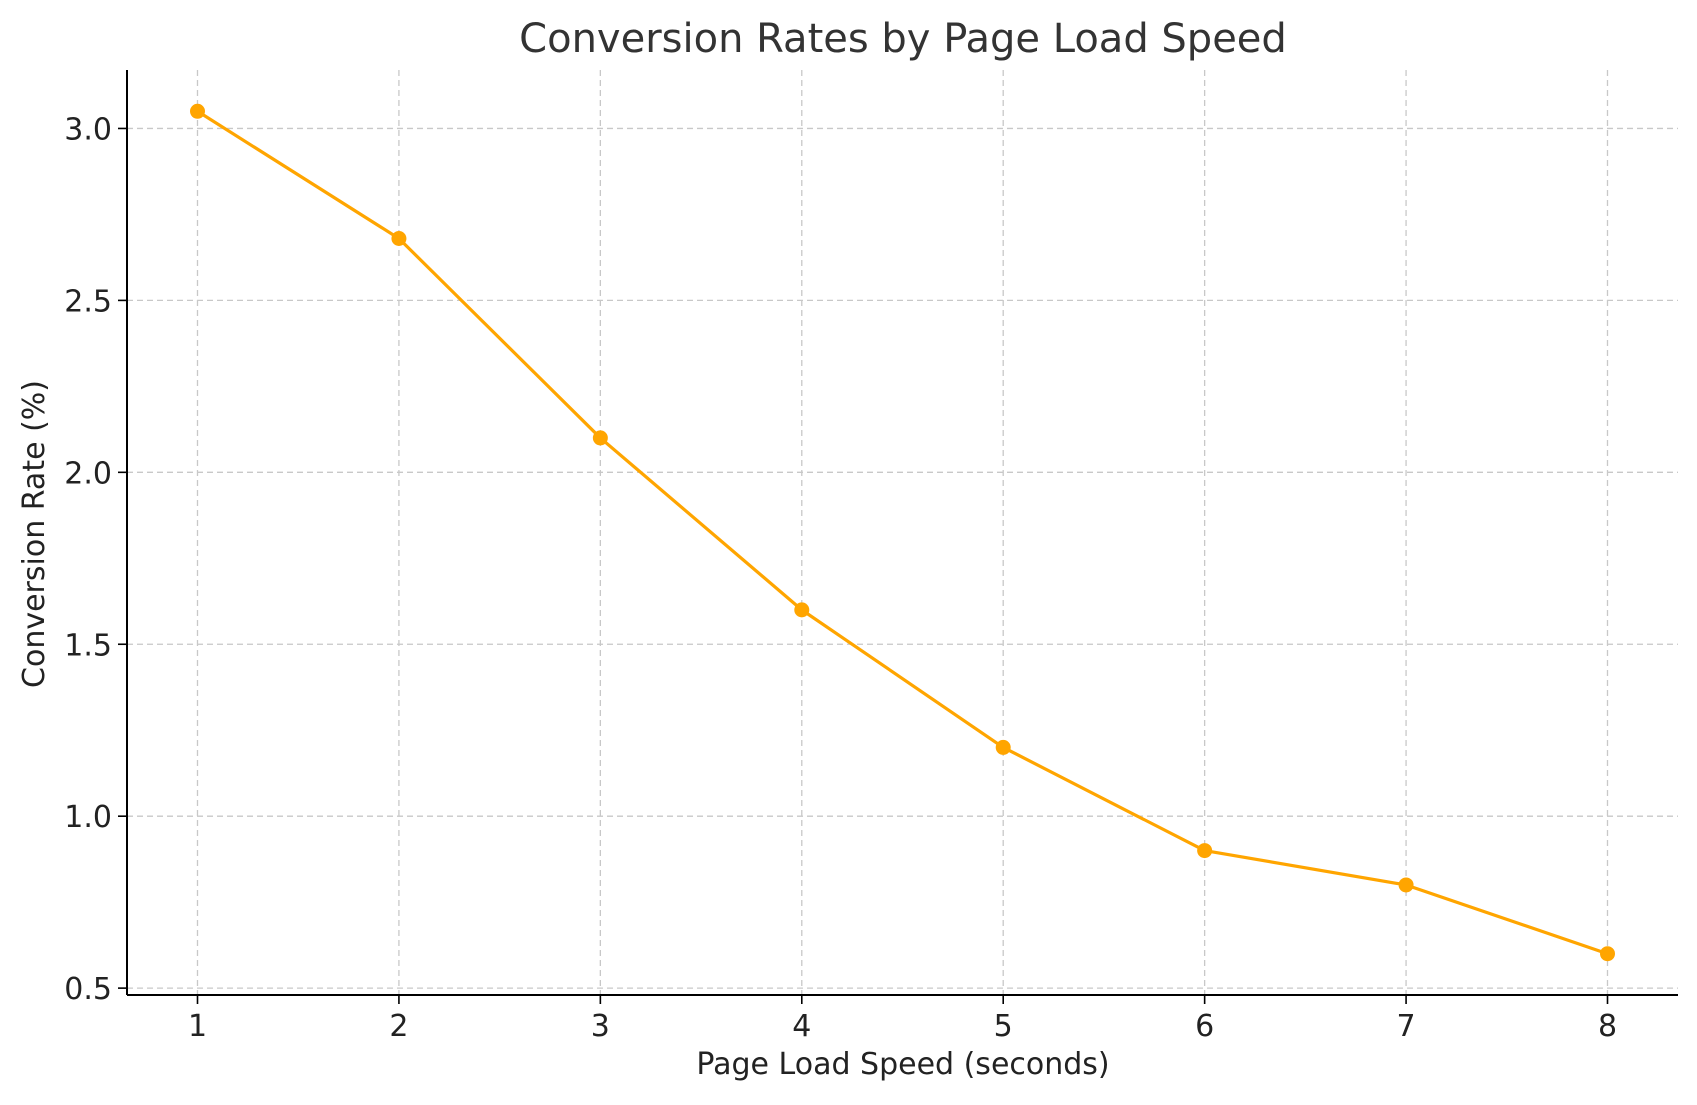  I want to click on chart-title: Conversion Rates by Page Load Speed, so click(903, 39).